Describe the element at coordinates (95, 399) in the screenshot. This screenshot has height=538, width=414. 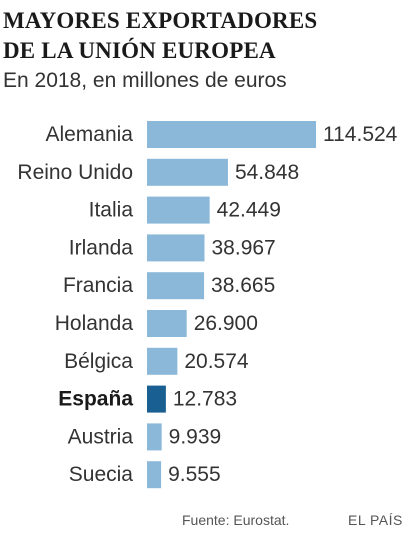
I see `category-label-espana: España` at that location.